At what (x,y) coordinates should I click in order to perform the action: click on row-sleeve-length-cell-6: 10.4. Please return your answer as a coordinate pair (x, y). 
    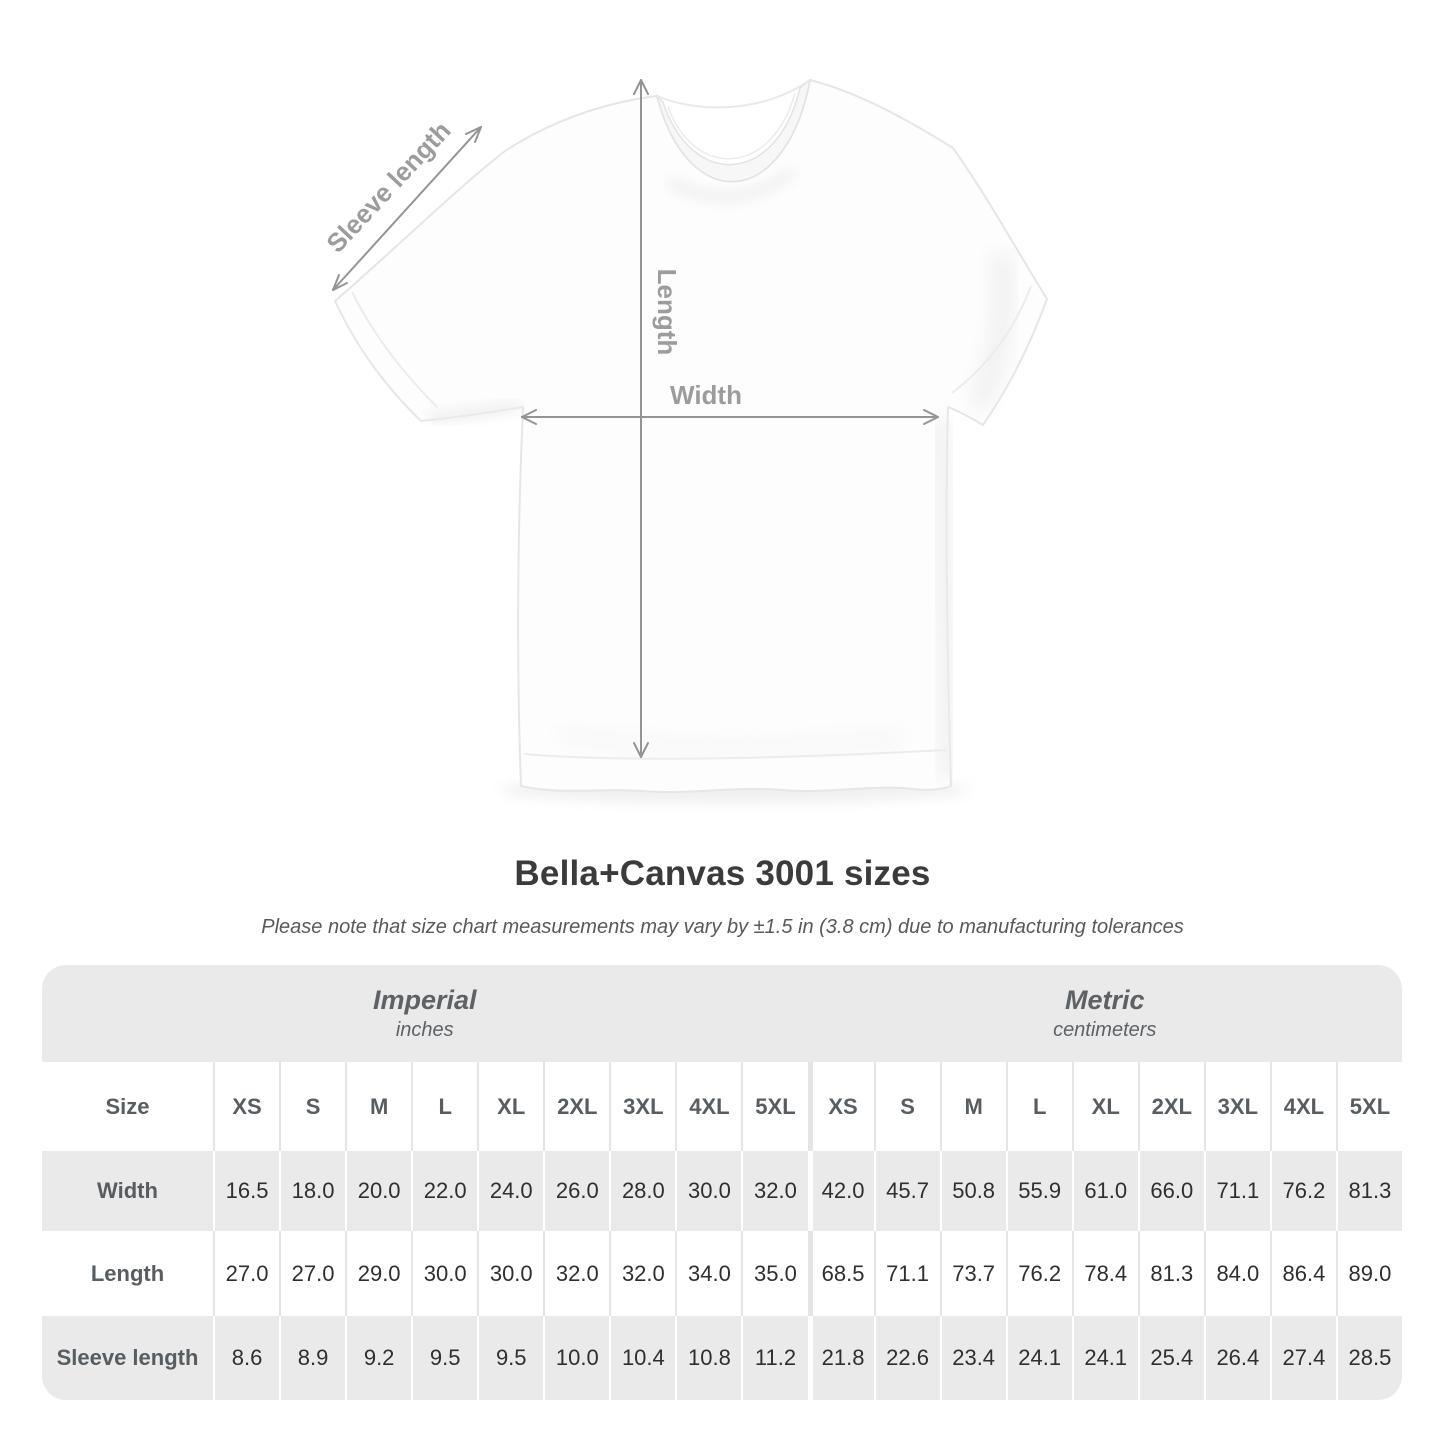
    Looking at the image, I should click on (642, 1358).